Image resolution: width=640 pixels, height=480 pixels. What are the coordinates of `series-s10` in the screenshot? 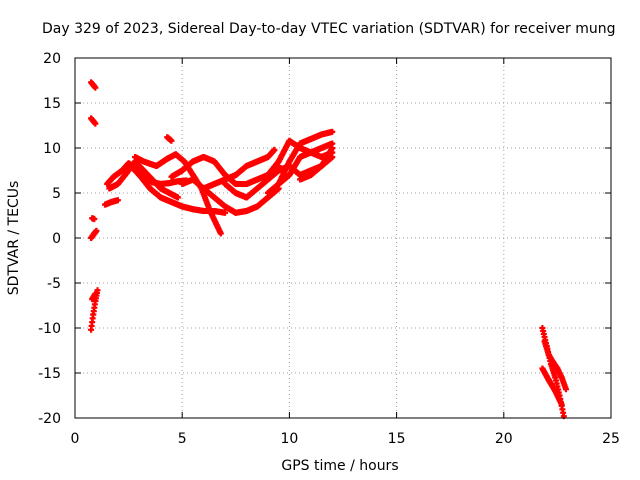 It's located at (178, 189).